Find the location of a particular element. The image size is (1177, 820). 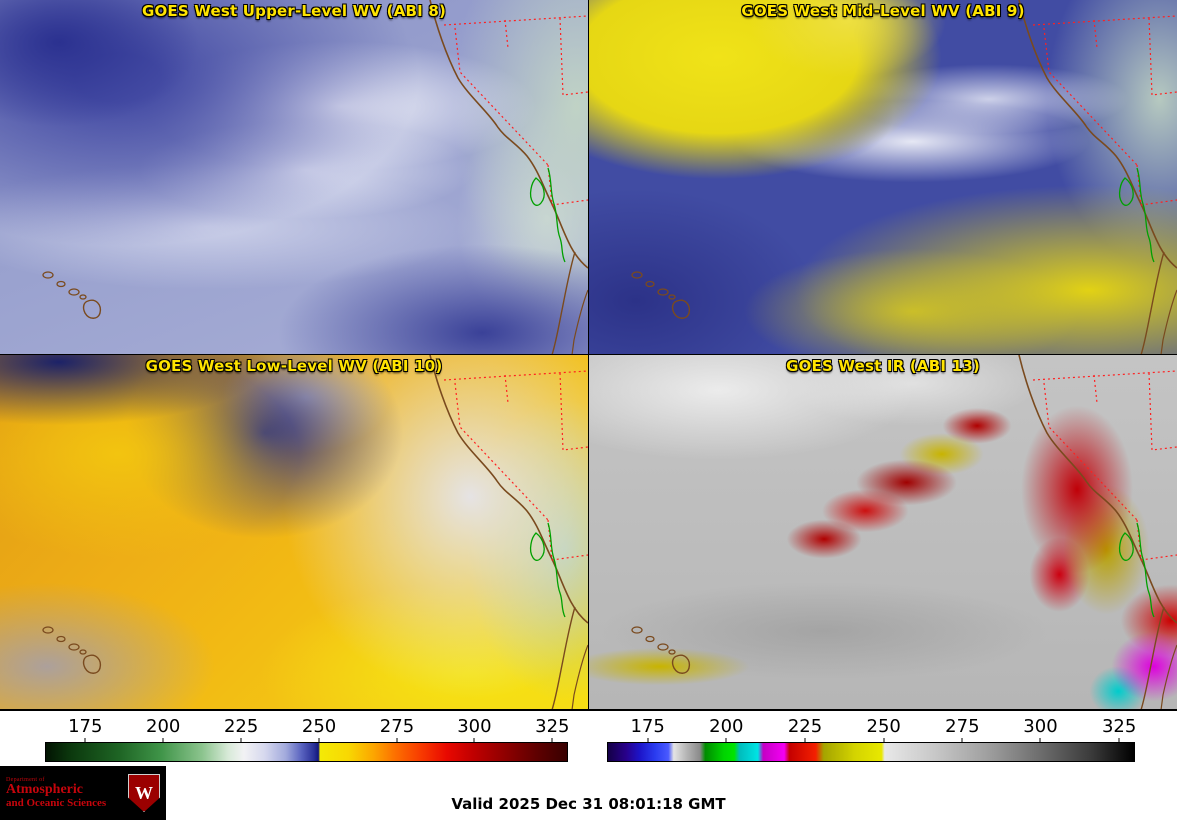

logo-title-line1: Atmospheric is located at coordinates (44, 790).